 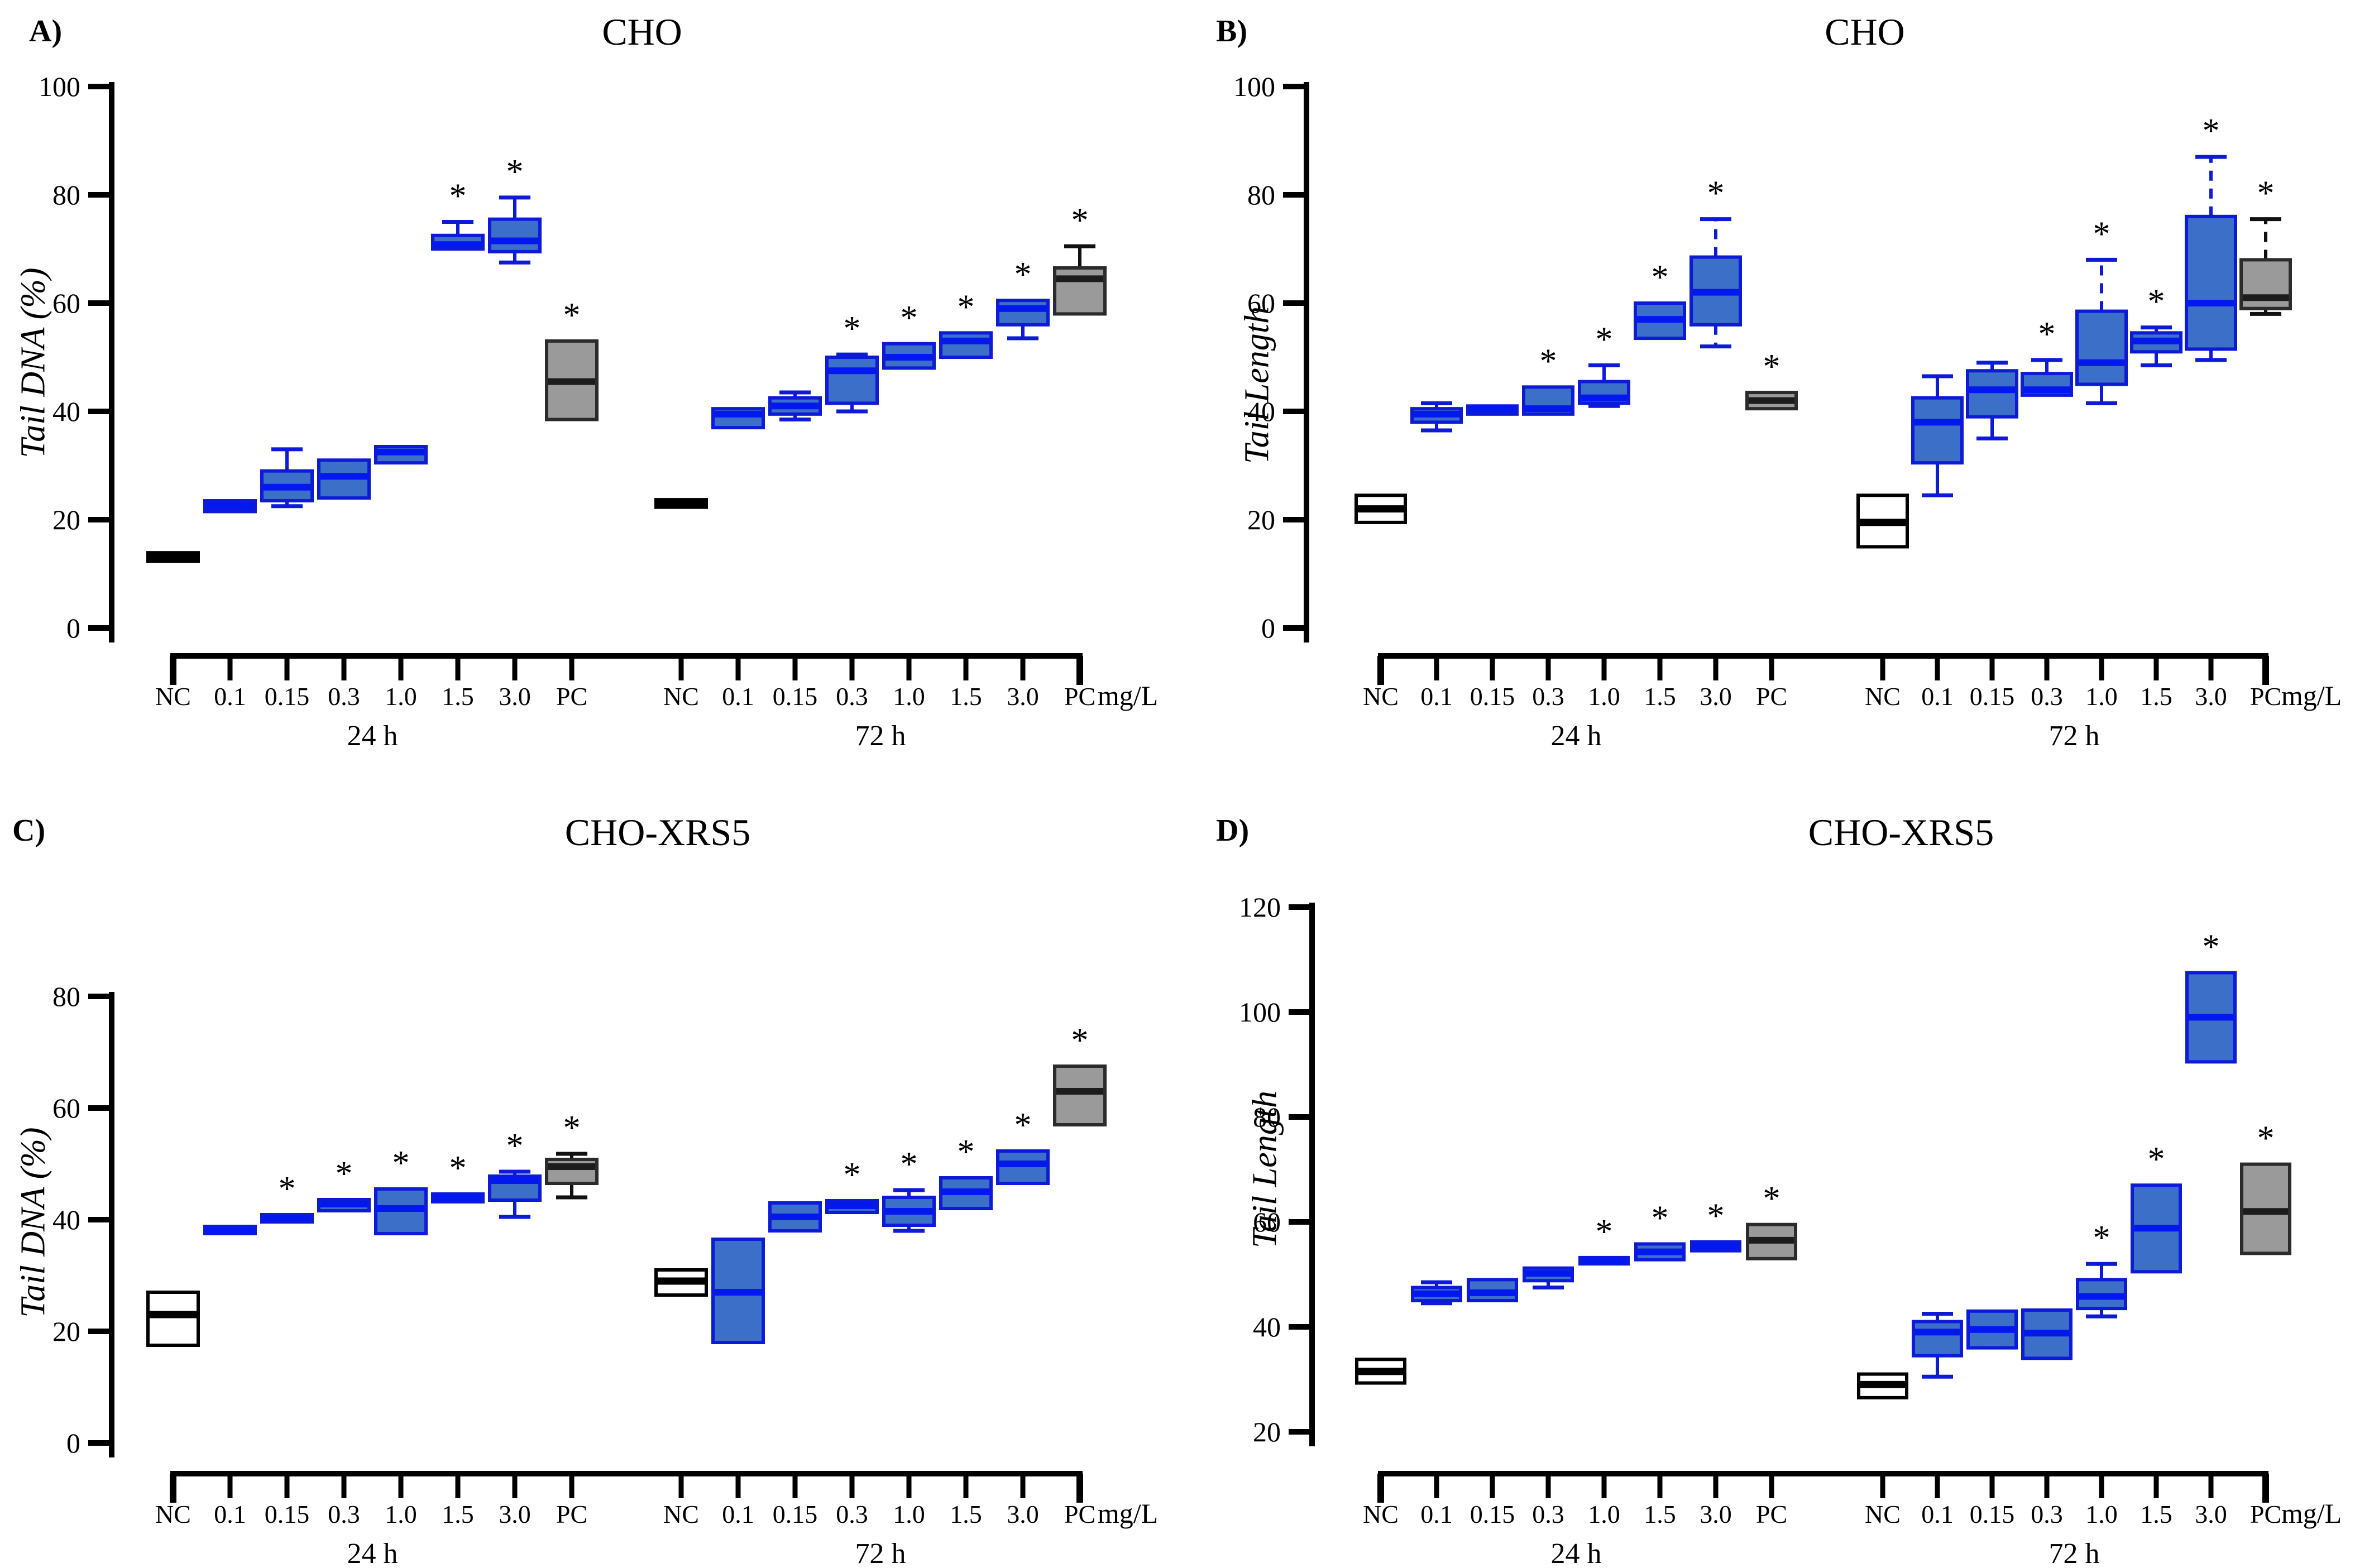 What do you see at coordinates (1548, 379) in the screenshot?
I see `box-24h-0.3: *` at bounding box center [1548, 379].